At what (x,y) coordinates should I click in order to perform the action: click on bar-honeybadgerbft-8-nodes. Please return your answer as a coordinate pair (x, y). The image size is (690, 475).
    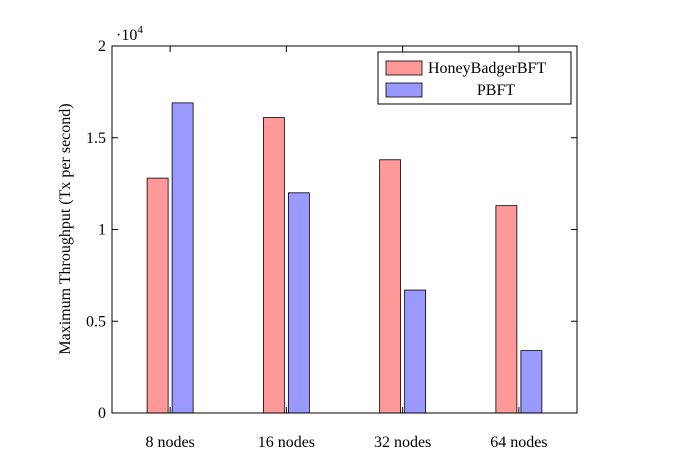
    Looking at the image, I should click on (157, 295).